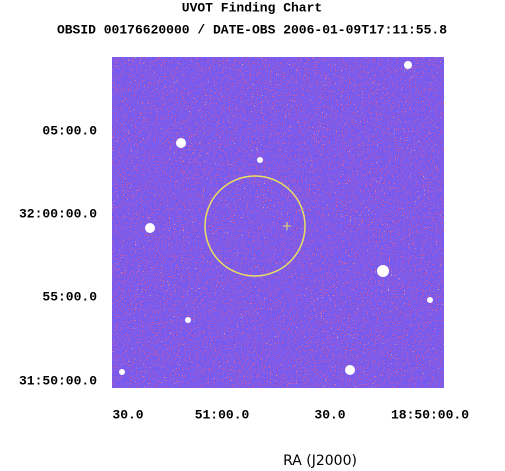 Image resolution: width=505 pixels, height=471 pixels. I want to click on y-label: 05:00.0, so click(69, 130).